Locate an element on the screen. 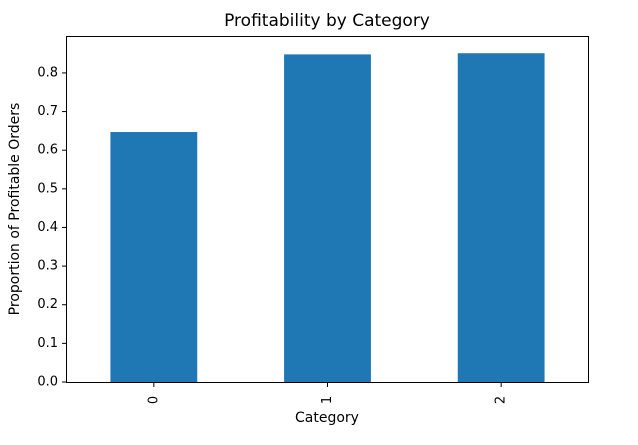  y-tick-label: 0.2 is located at coordinates (47, 304).